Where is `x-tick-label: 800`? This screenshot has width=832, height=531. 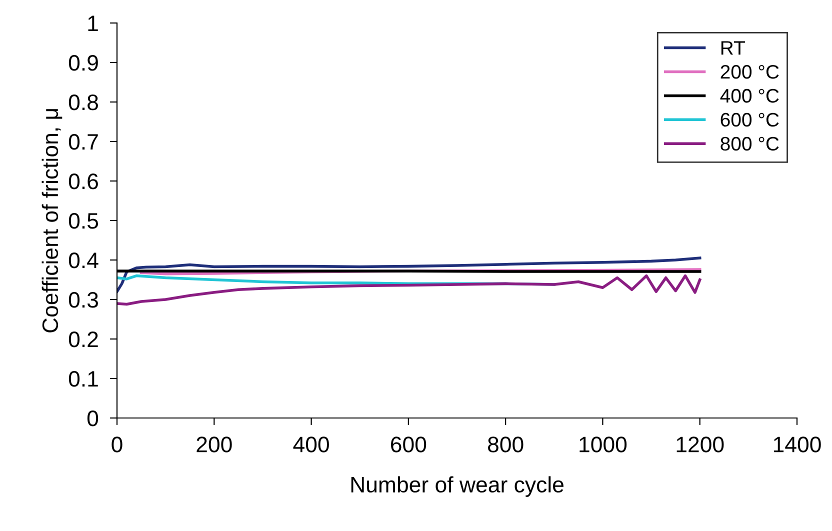
x-tick-label: 800 is located at coordinates (506, 444).